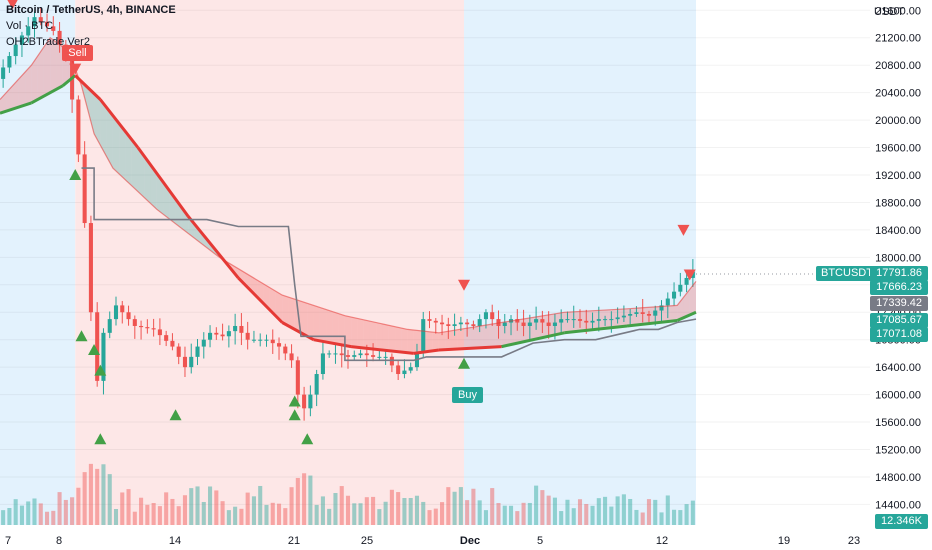  Describe the element at coordinates (30, 26) in the screenshot. I see `volume-legend: Vol · BTC` at that location.